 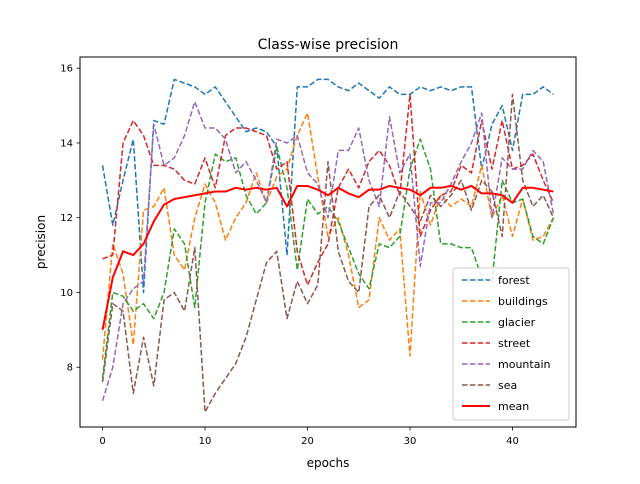 What do you see at coordinates (410, 441) in the screenshot?
I see `x-tick-label: 30` at bounding box center [410, 441].